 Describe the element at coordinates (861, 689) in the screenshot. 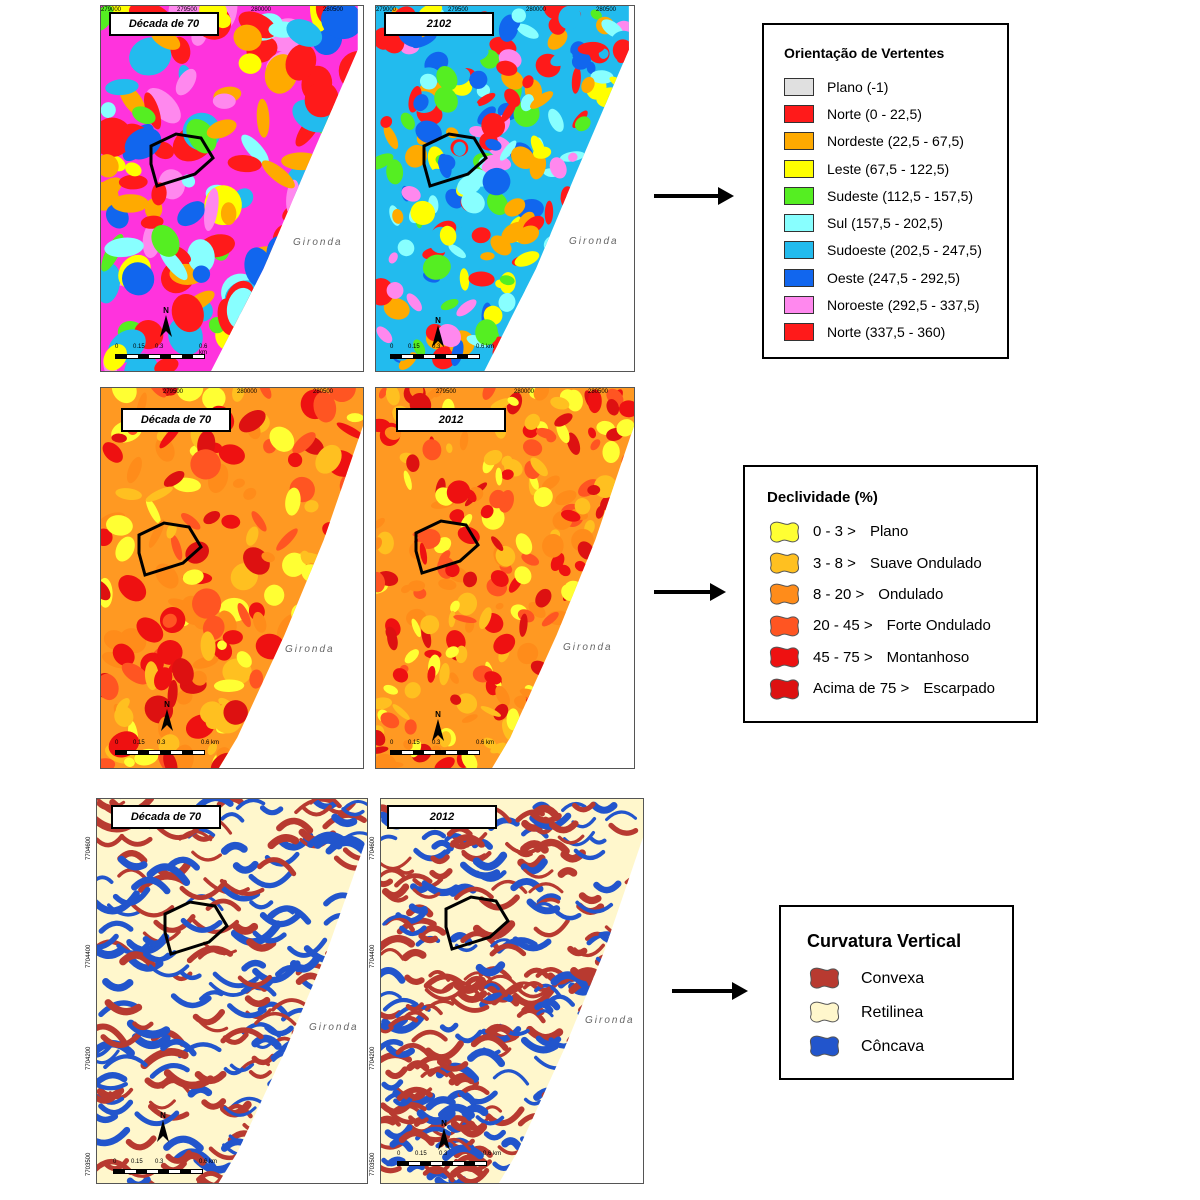

I see `legend-range: Acima de 75 >` at that location.